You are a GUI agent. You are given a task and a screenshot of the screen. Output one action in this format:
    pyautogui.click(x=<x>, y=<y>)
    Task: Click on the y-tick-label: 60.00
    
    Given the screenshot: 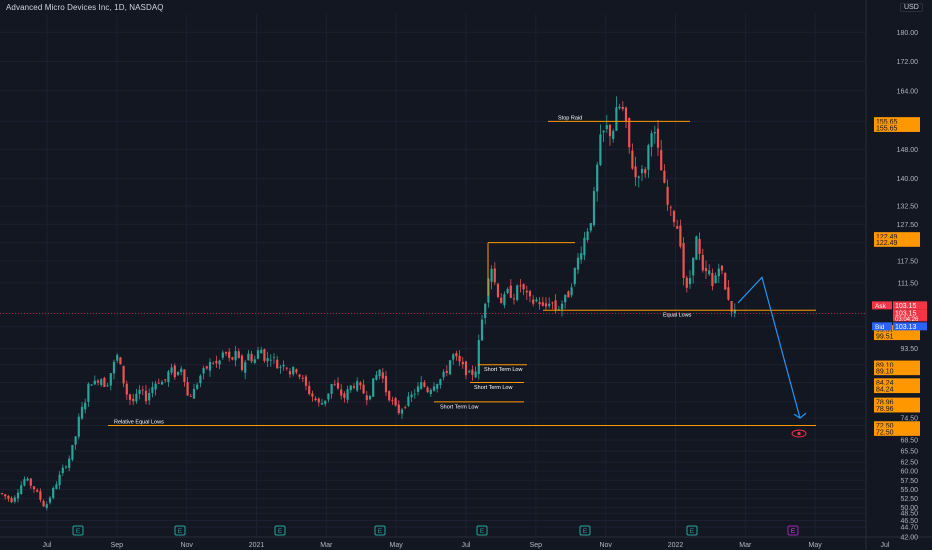 What is the action you would take?
    pyautogui.click(x=909, y=472)
    